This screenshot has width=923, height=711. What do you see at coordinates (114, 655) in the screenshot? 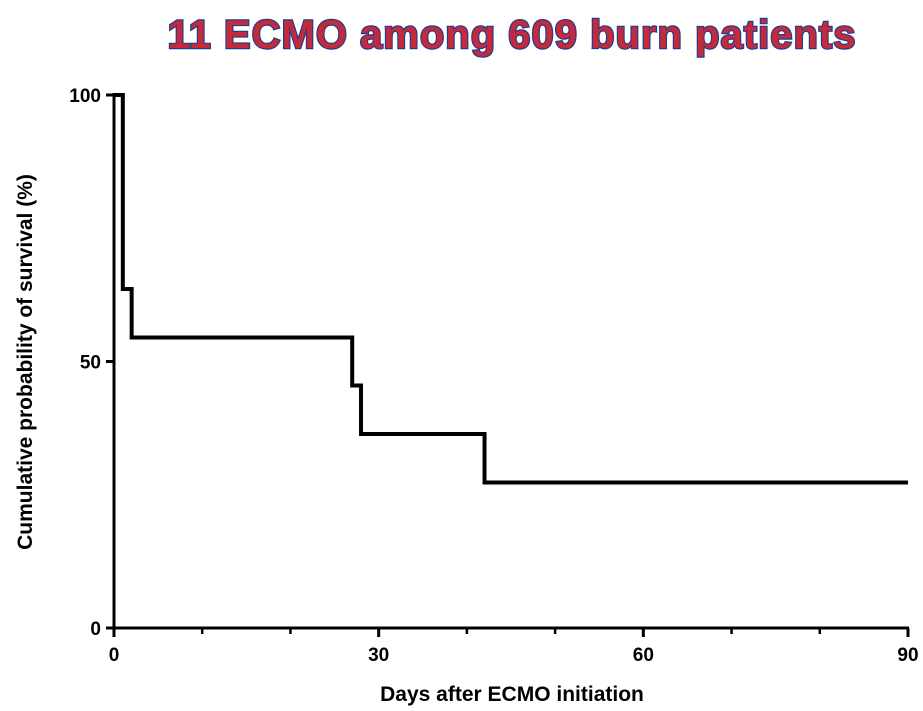
I see `x-tick-label: 0` at bounding box center [114, 655].